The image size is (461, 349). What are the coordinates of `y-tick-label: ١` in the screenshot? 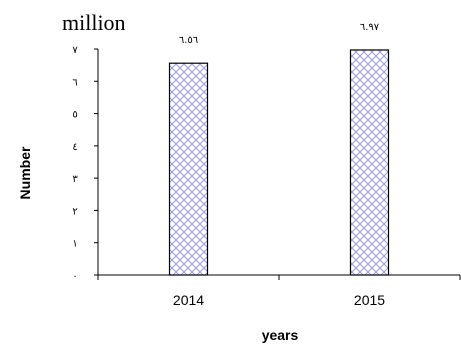 It's located at (74, 244).